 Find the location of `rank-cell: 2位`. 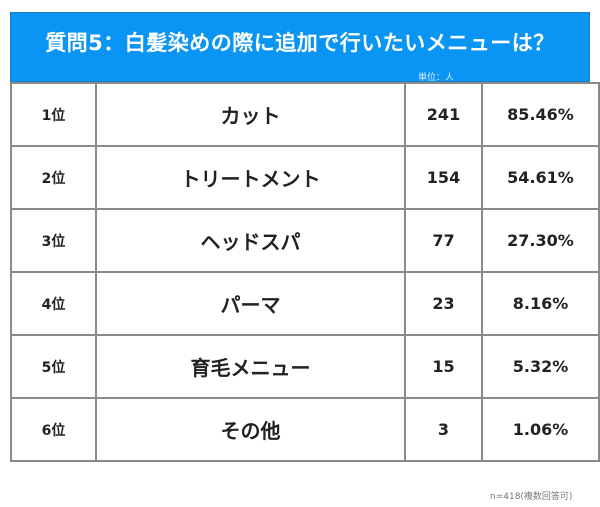

rank-cell: 2位 is located at coordinates (53, 177).